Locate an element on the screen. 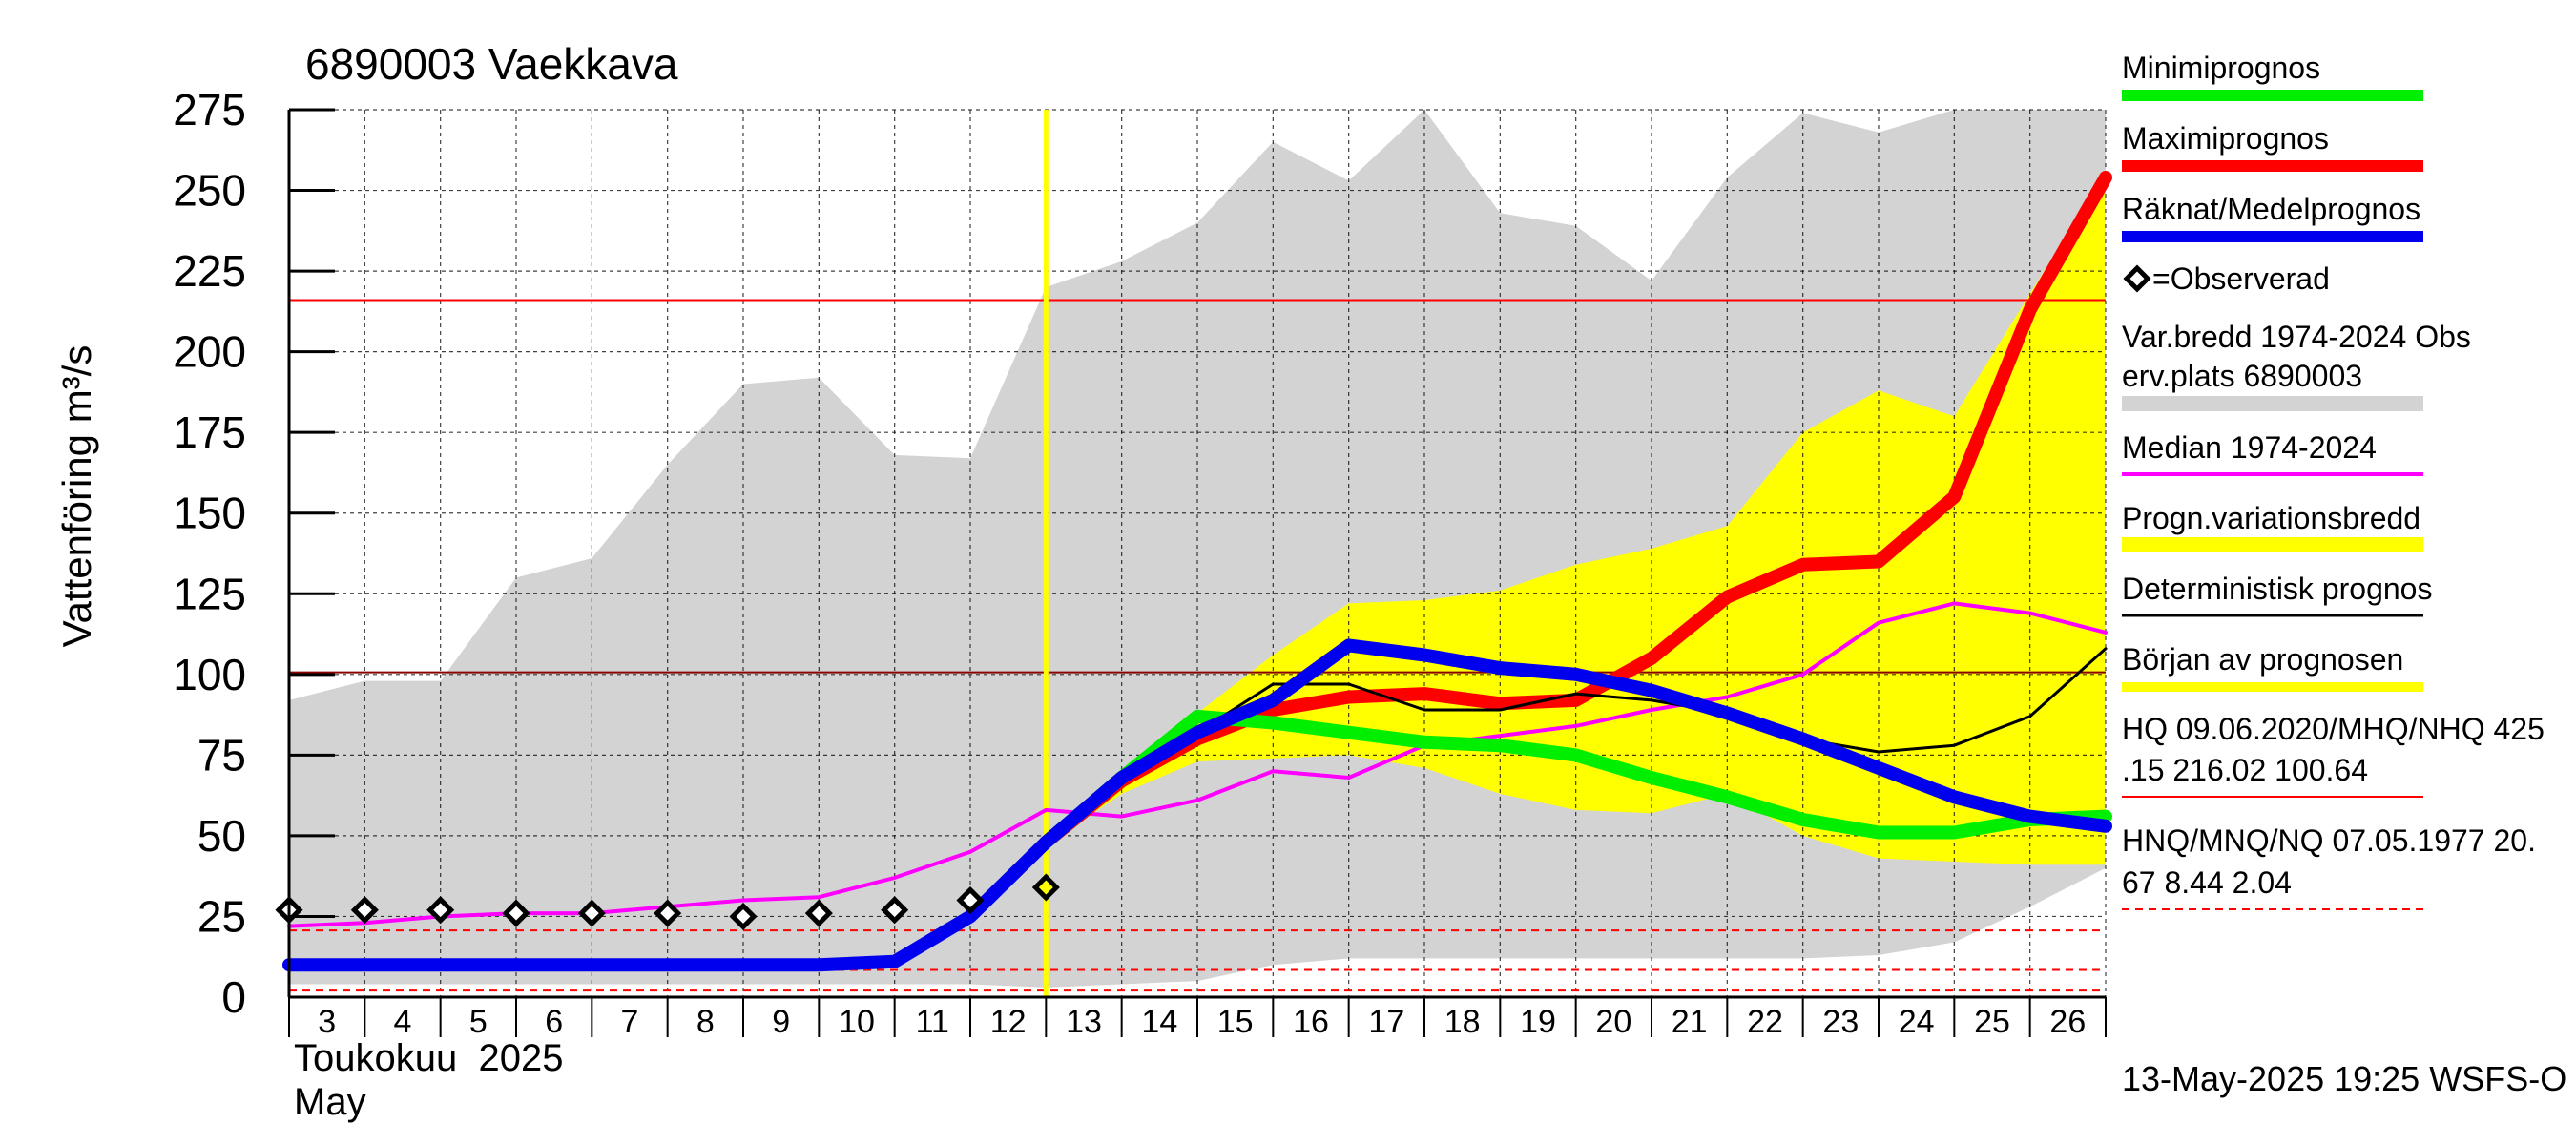 Image resolution: width=2576 pixels, height=1145 pixels. legend-label-line2: 67 8.44 2.04 is located at coordinates (2207, 883).